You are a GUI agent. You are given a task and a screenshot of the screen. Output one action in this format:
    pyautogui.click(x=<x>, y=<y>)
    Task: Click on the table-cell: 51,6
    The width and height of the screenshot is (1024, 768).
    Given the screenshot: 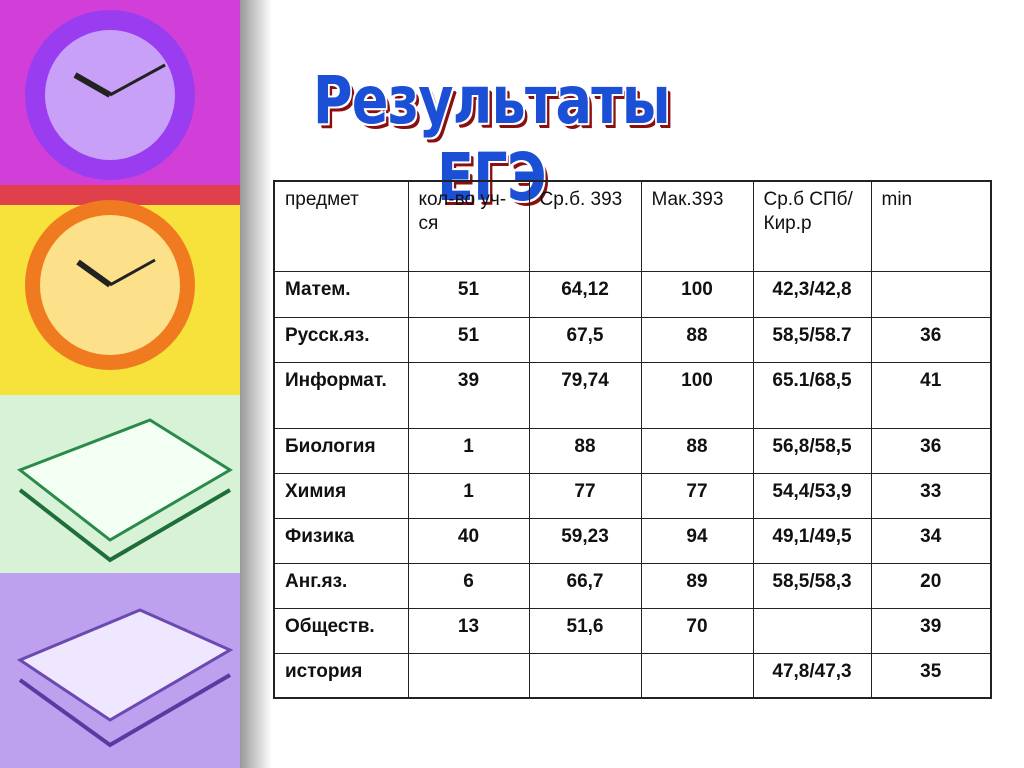 What is the action you would take?
    pyautogui.click(x=585, y=630)
    